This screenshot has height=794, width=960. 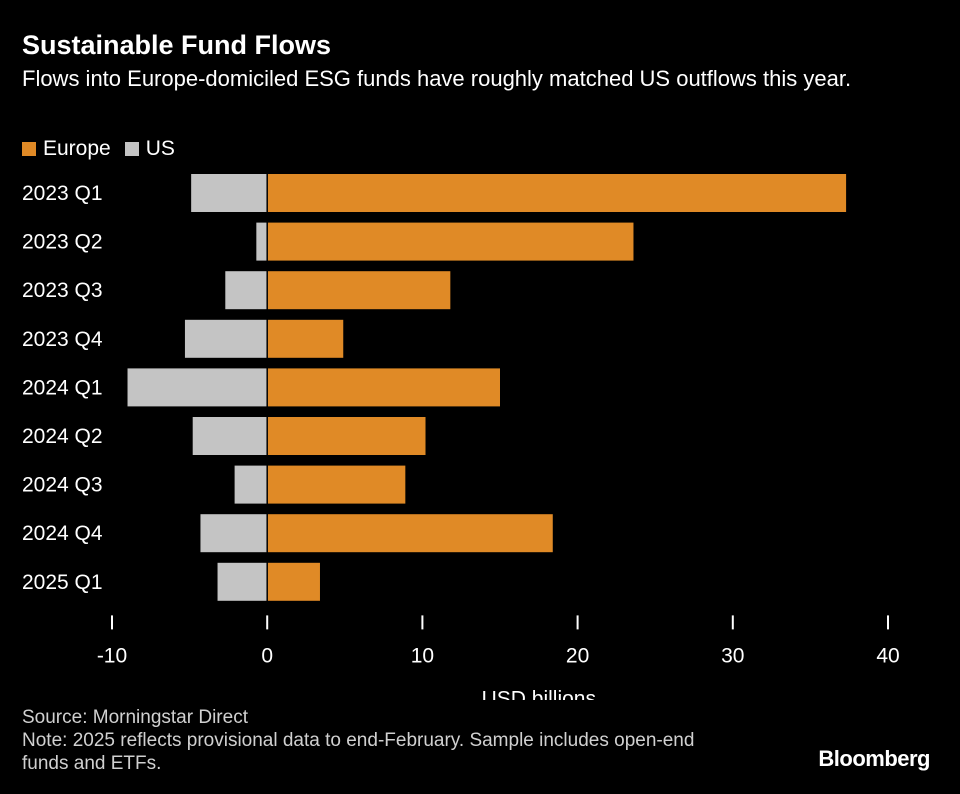 What do you see at coordinates (557, 193) in the screenshot?
I see `bar-europe-2023-q1` at bounding box center [557, 193].